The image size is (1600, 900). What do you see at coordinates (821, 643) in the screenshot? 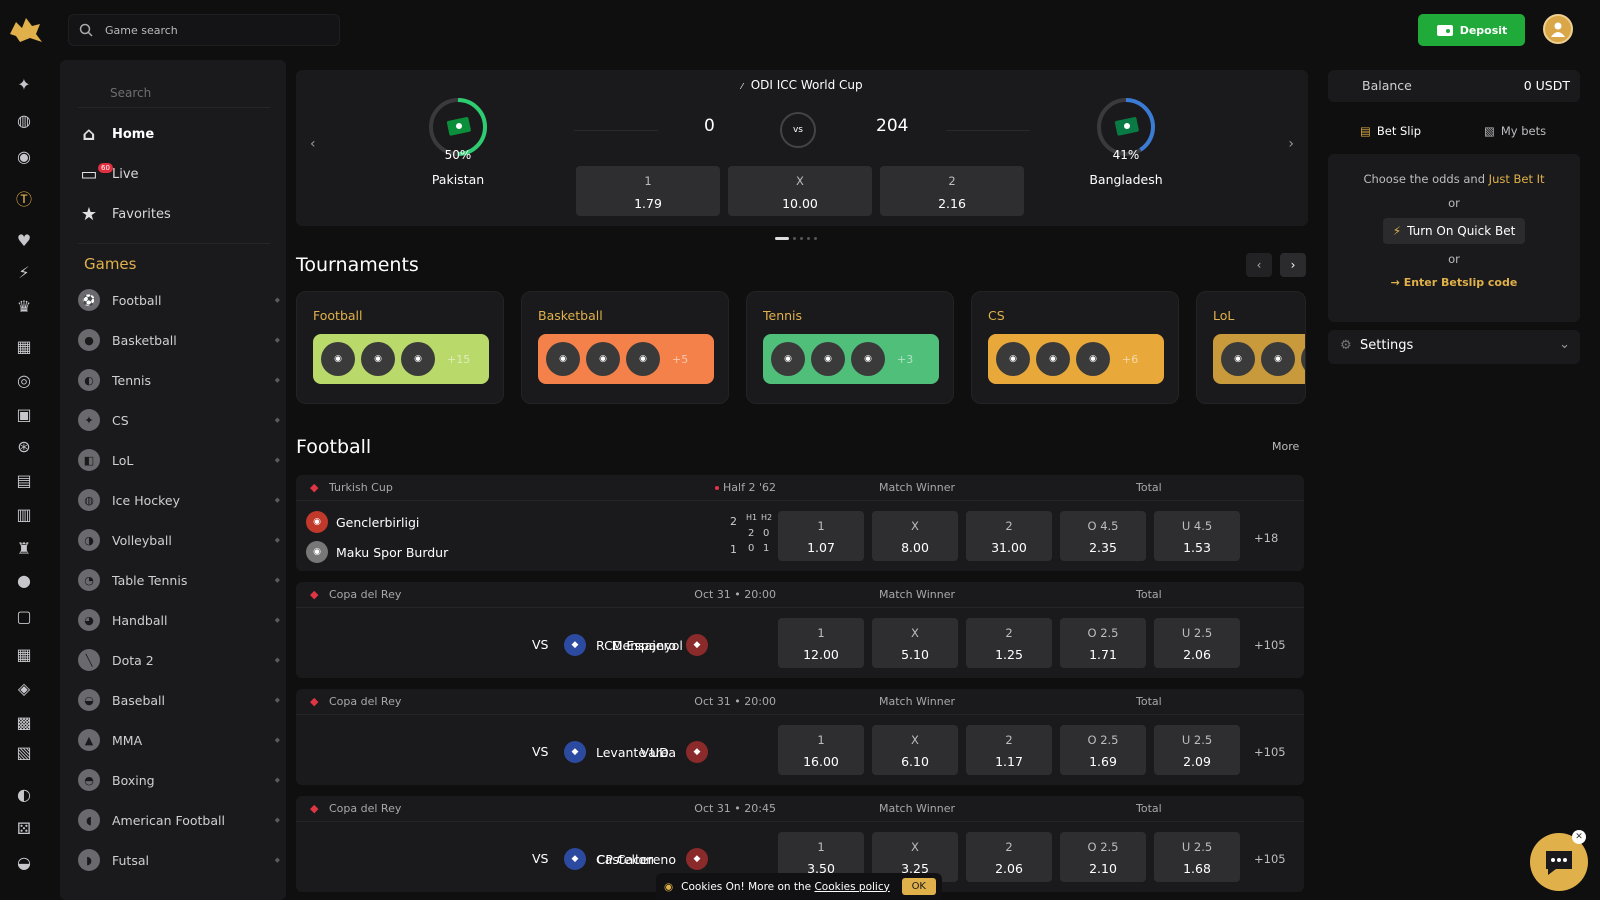
I see `odds-button: 1 12.00` at bounding box center [821, 643].